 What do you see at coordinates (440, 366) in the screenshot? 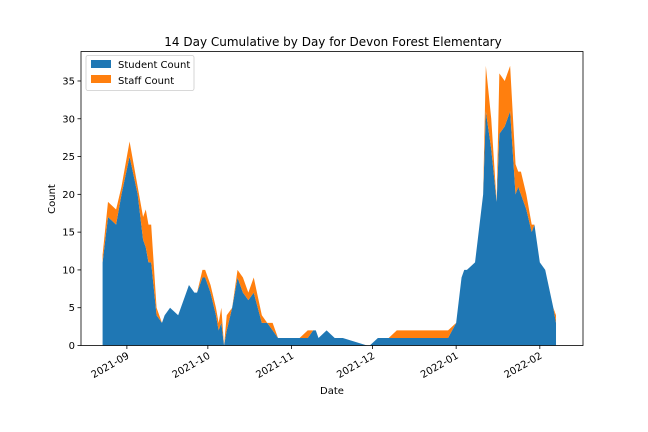
I see `x-tick-label: 2022-01` at bounding box center [440, 366].